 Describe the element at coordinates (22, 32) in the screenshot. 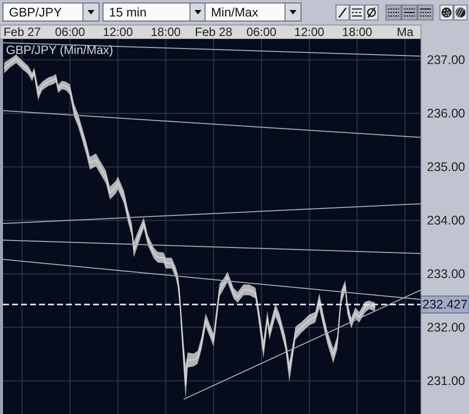

I see `x-tick-label: Feb 27` at that location.